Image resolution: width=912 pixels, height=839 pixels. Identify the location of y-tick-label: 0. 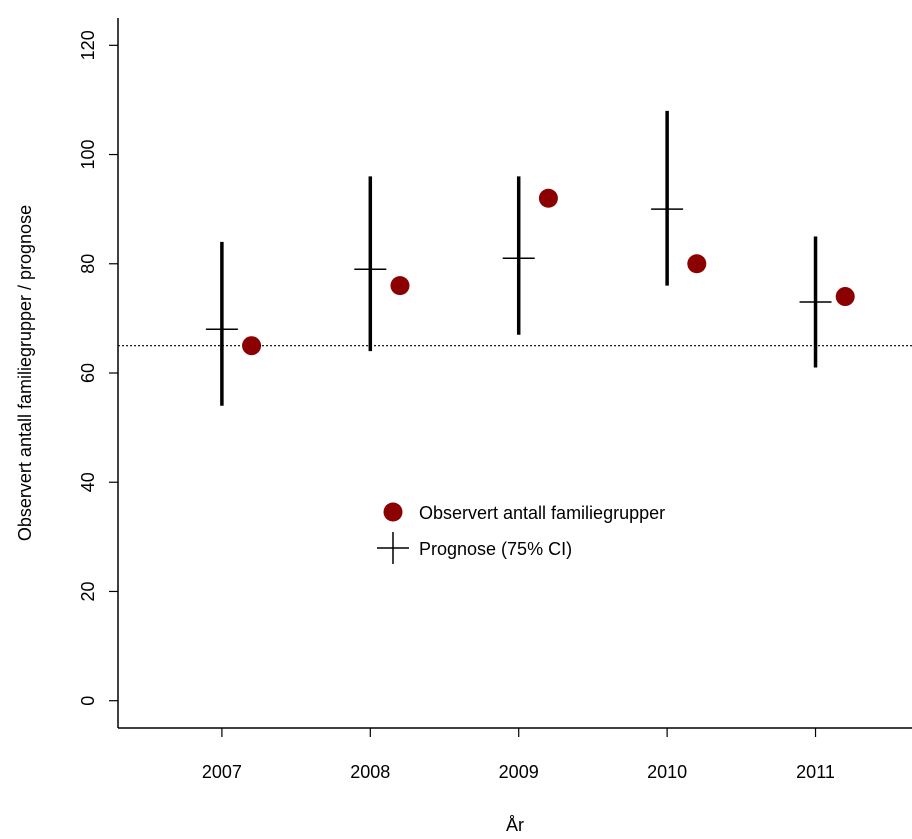
(88, 701).